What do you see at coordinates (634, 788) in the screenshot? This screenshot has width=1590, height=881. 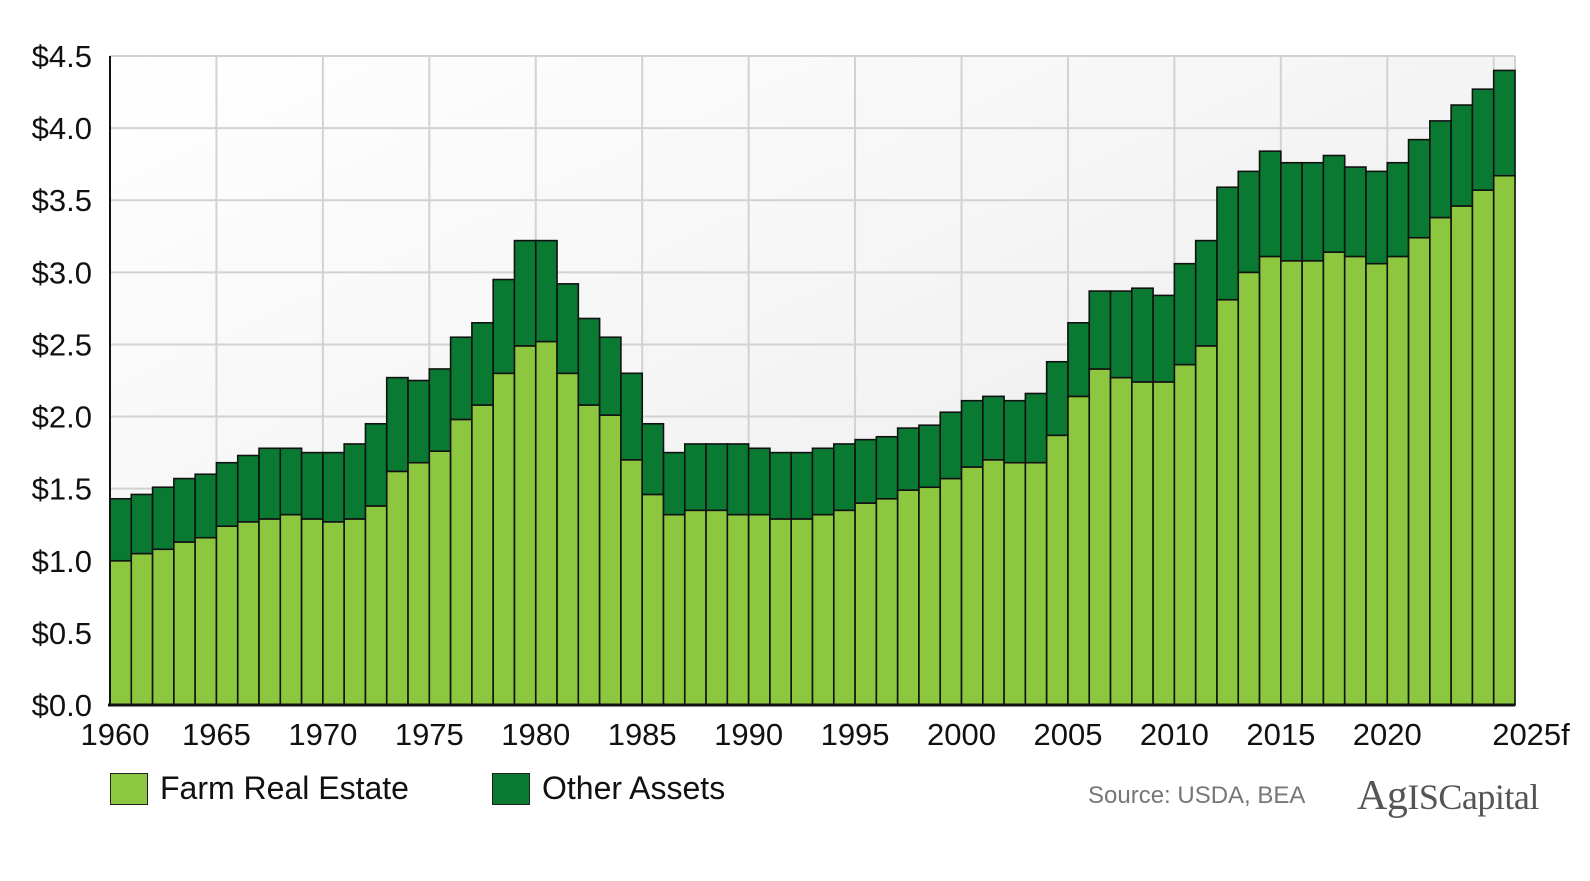 I see `legend-label-other-assets: Other Assets` at bounding box center [634, 788].